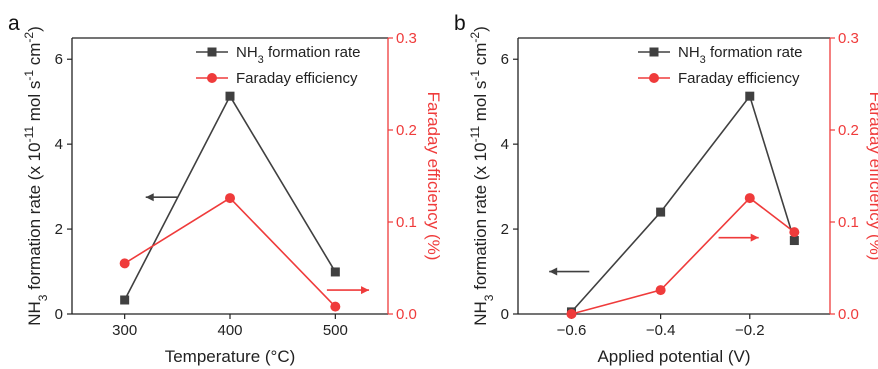  What do you see at coordinates (750, 330) in the screenshot?
I see `x-tick-label: −0.2` at bounding box center [750, 330].